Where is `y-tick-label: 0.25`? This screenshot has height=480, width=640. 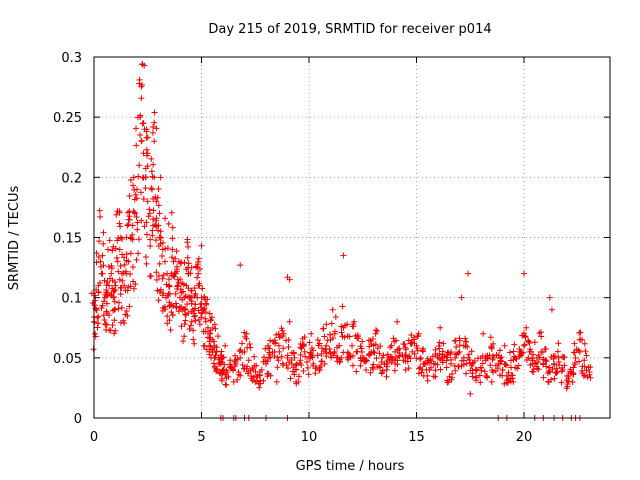
y-tick-label: 0.25 is located at coordinates (67, 118).